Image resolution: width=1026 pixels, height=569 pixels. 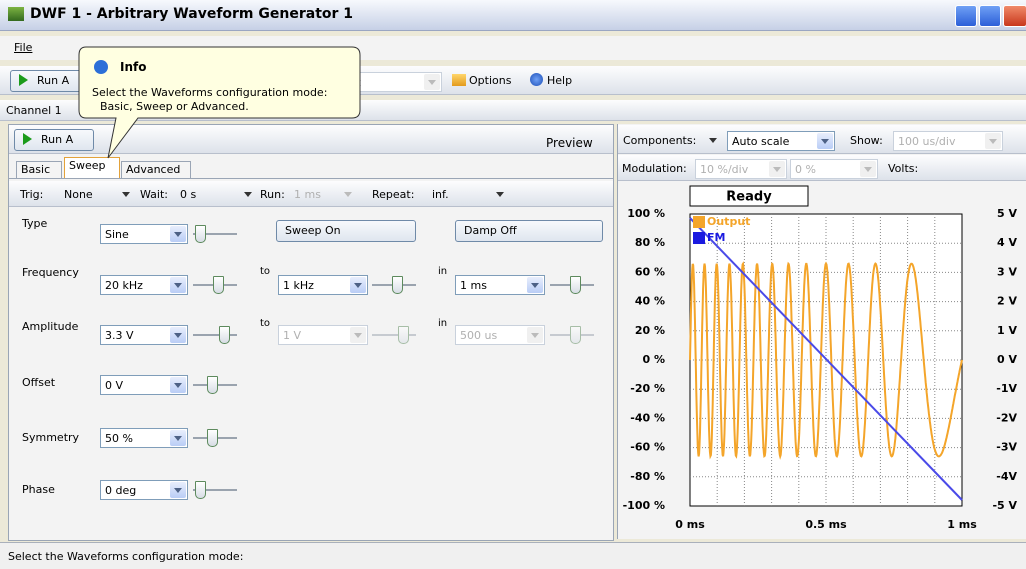 I want to click on offset-slider, so click(x=215, y=385).